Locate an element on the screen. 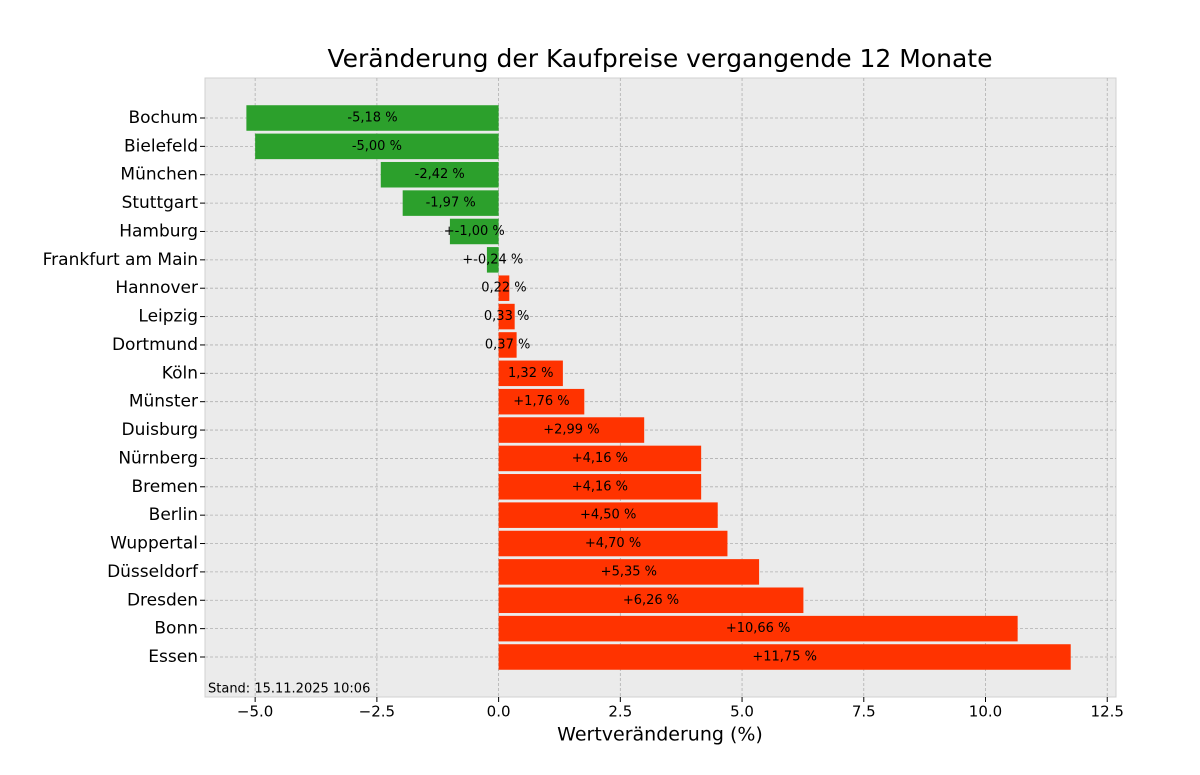 Image resolution: width=1200 pixels, height=775 pixels. y-tick-label: Essen is located at coordinates (173, 657).